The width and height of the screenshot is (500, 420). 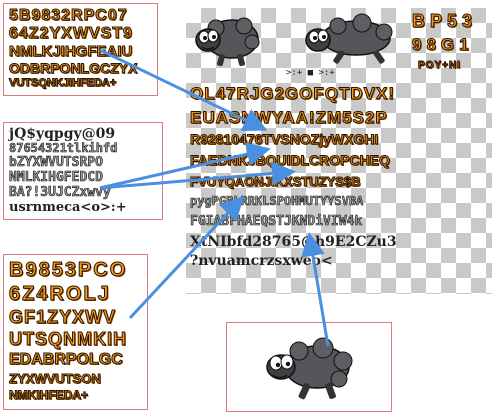 What do you see at coordinates (289, 117) in the screenshot?
I see `sheet-row: EUASNWYAA!ZM5S2P` at bounding box center [289, 117].